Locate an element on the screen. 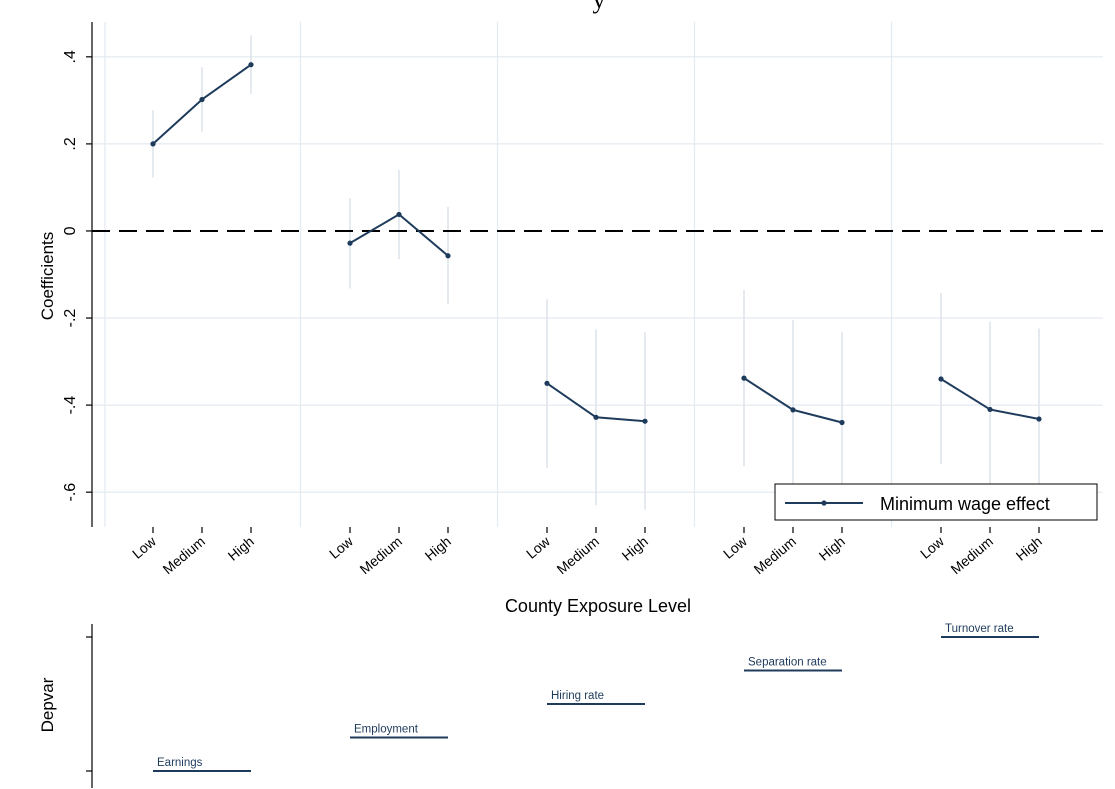 The width and height of the screenshot is (1115, 789). y-tick-label: -.2 is located at coordinates (70, 318).